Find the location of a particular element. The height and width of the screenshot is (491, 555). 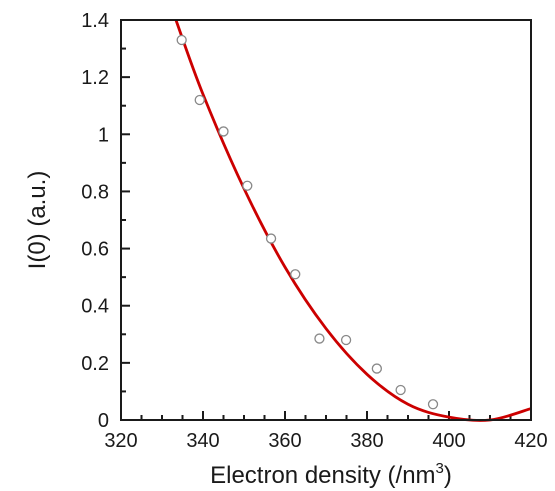

y-tick-label: 0.6 is located at coordinates (95, 250).